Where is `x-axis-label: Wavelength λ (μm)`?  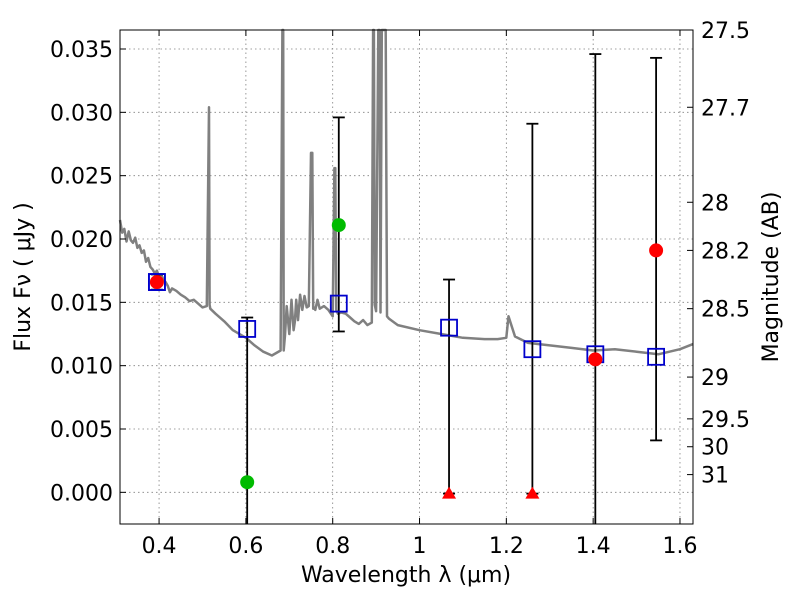 x-axis-label: Wavelength λ (μm) is located at coordinates (406, 575).